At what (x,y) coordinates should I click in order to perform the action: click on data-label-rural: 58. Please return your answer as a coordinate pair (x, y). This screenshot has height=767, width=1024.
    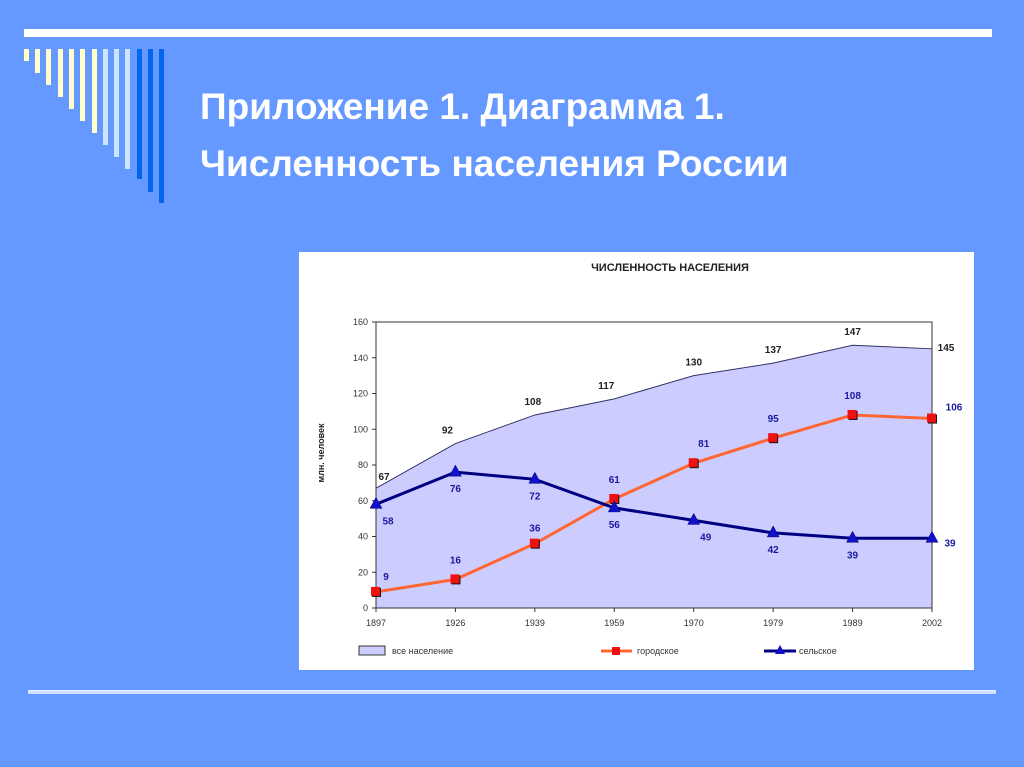
    Looking at the image, I should click on (388, 521).